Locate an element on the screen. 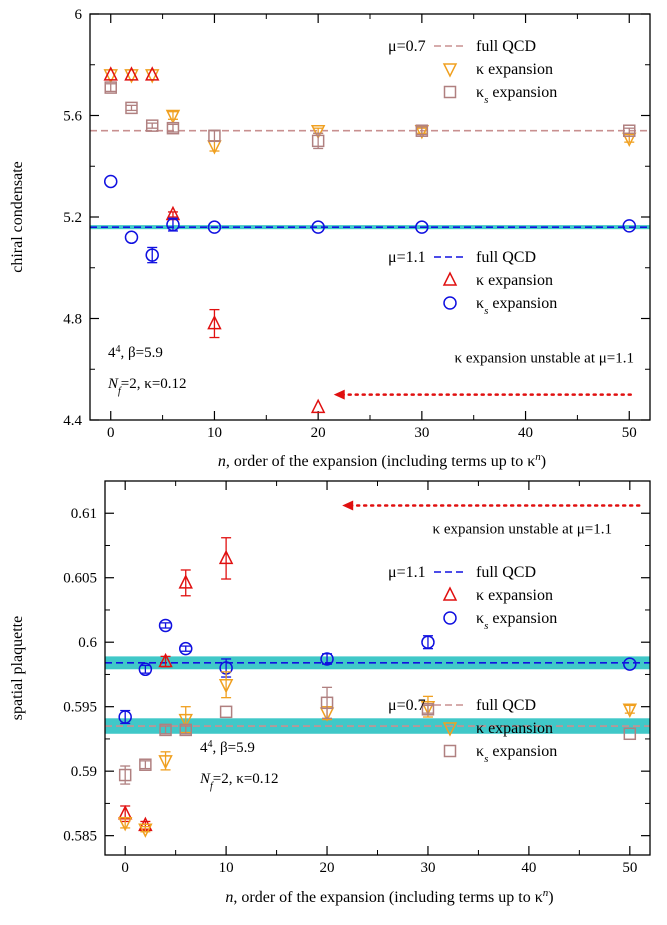 The image size is (667, 925). params-l: 4 is located at coordinates (204, 748).